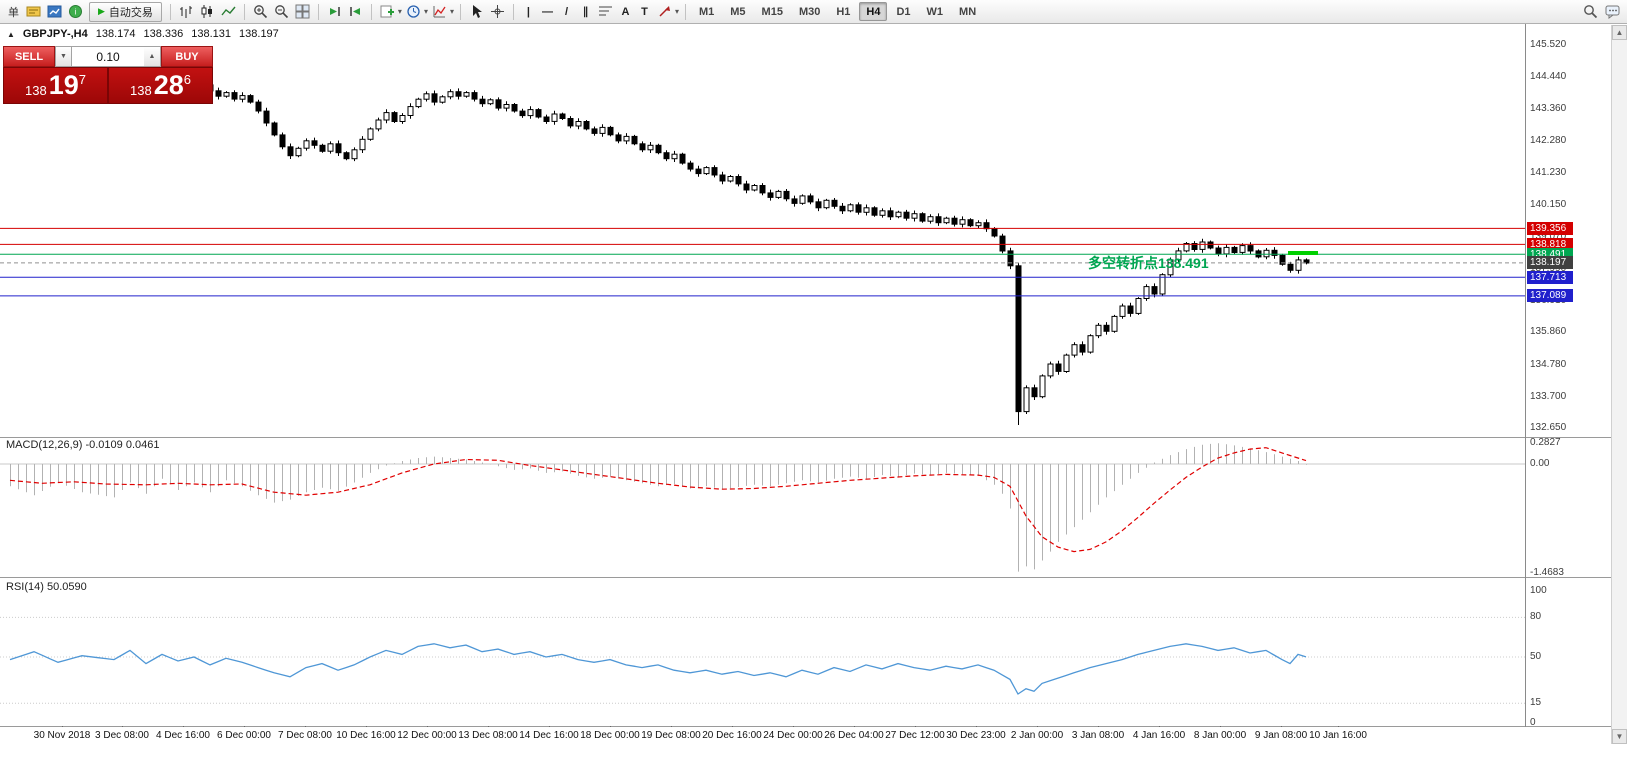 The image size is (1627, 767). What do you see at coordinates (732, 735) in the screenshot?
I see `time-axis-label: 20 Dec 16:00` at bounding box center [732, 735].